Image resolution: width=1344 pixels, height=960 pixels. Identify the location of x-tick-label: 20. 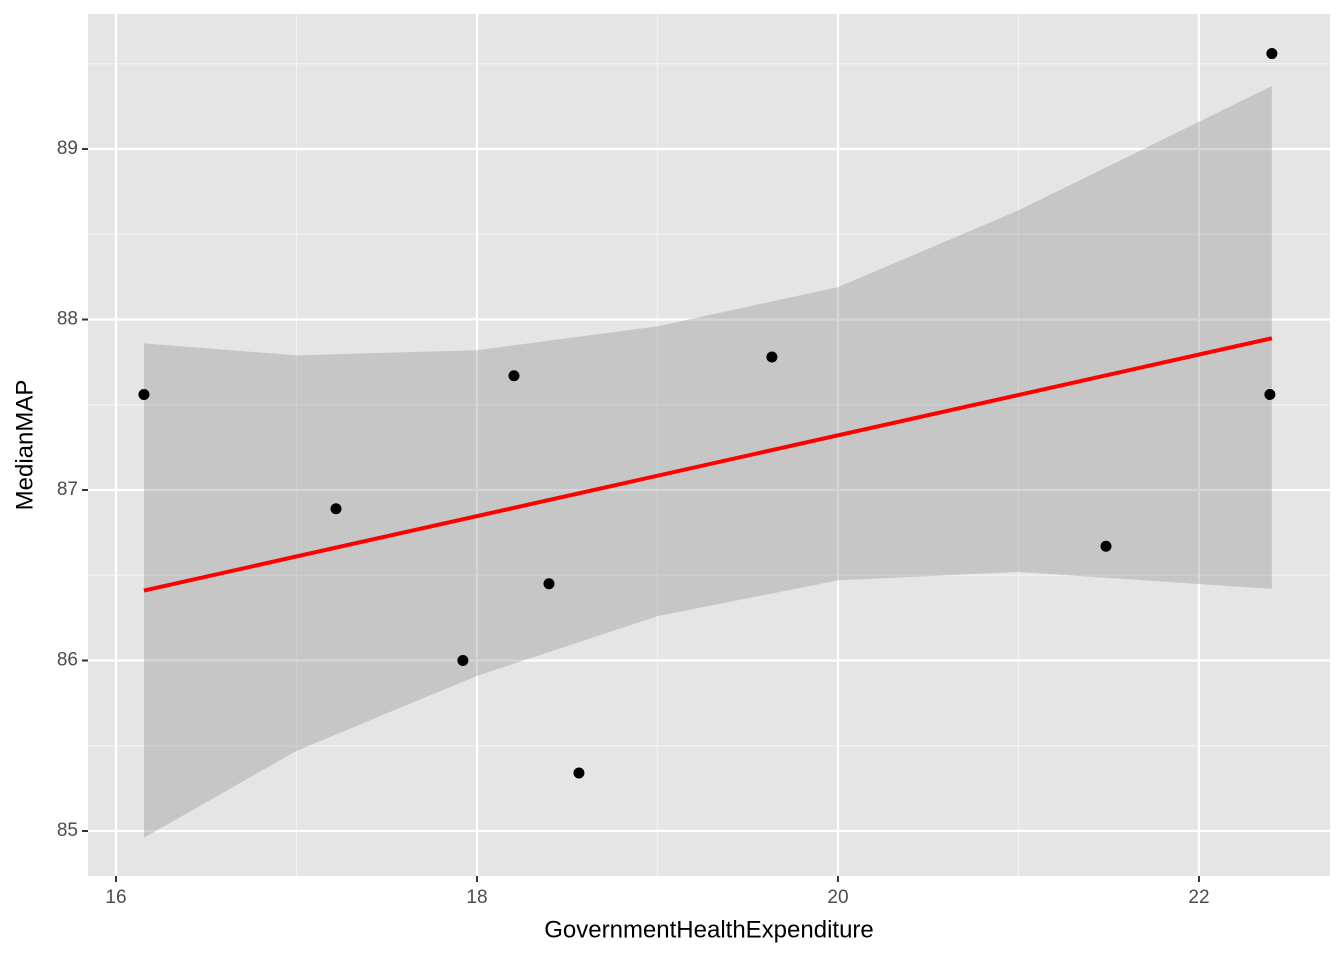
(837, 897).